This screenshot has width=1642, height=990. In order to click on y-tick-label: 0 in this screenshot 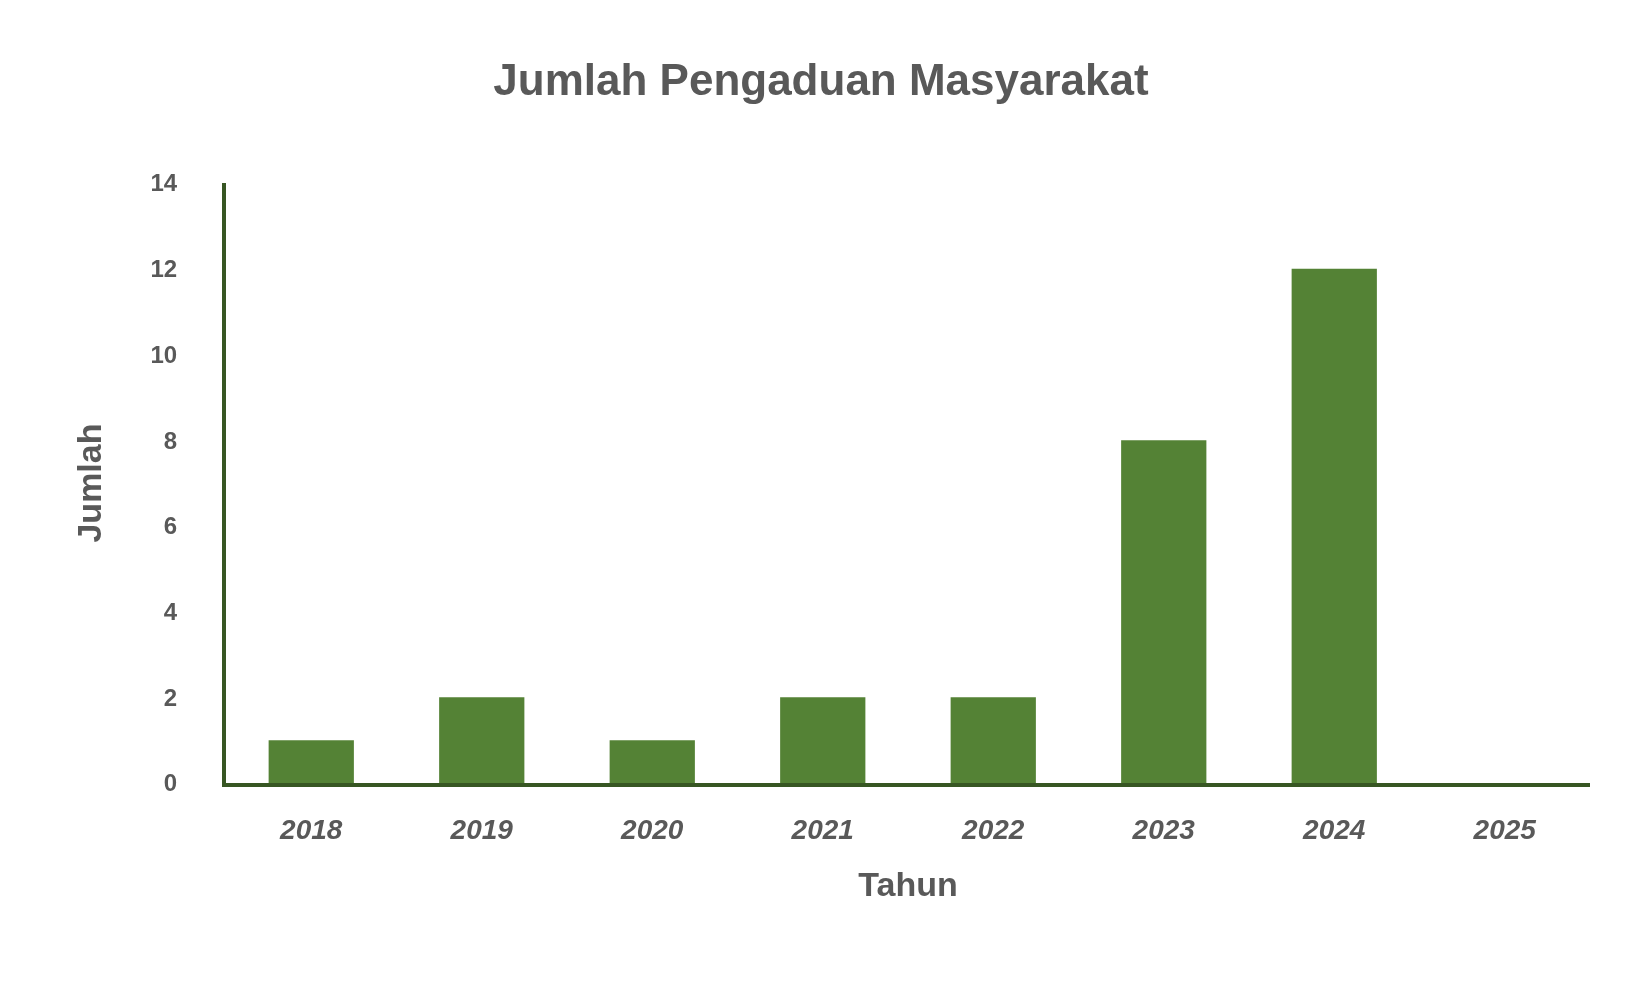, I will do `click(170, 783)`.